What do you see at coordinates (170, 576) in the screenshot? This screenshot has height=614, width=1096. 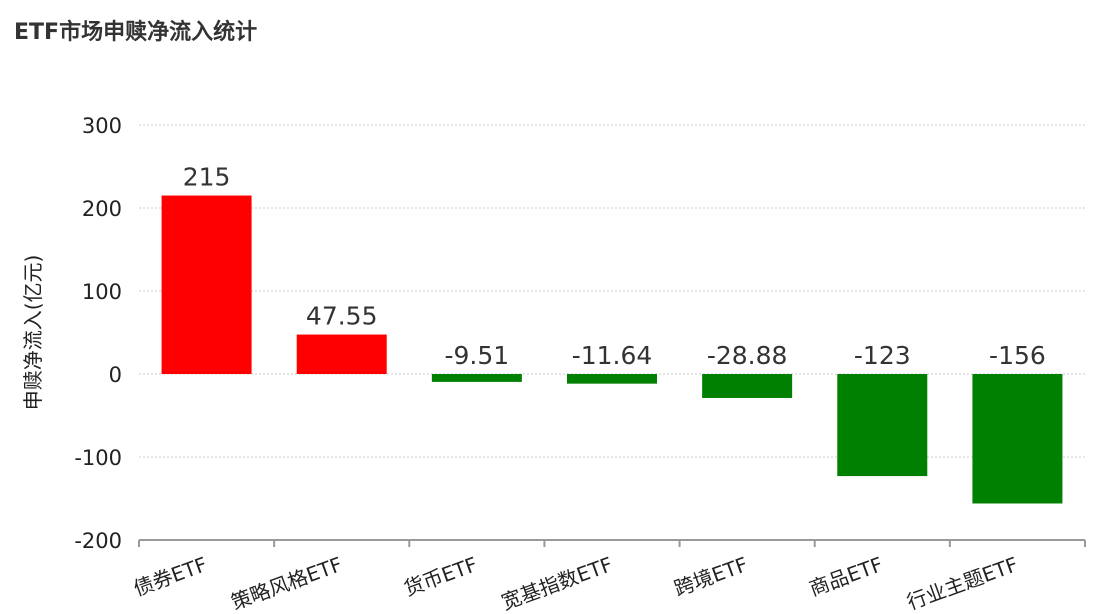 I see `x-tick-label: 债券ETF` at bounding box center [170, 576].